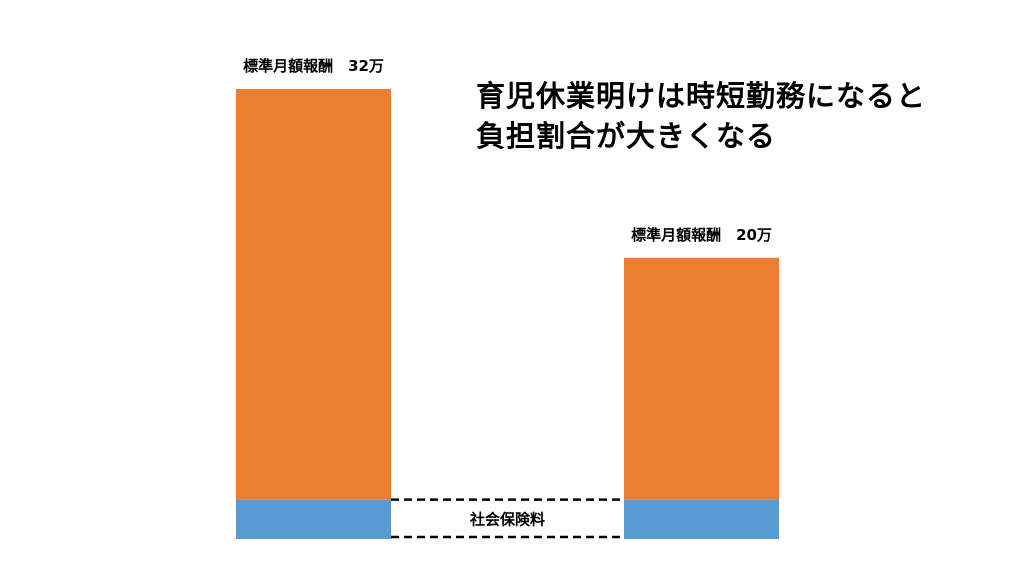  I want to click on band-label-social-insurance: 社会保険料, so click(507, 519).